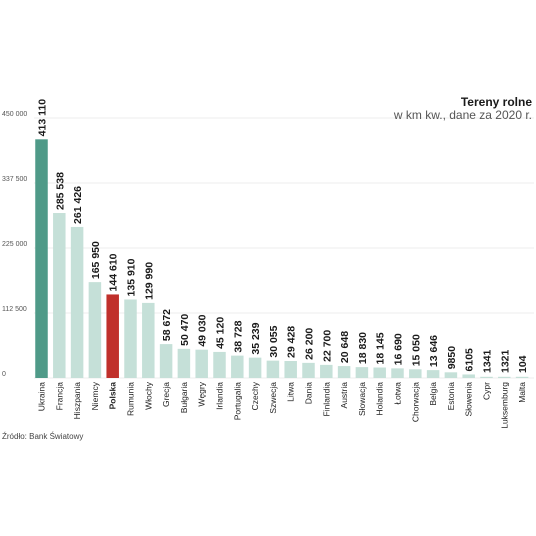 The height and width of the screenshot is (536, 536). Describe the element at coordinates (505, 361) in the screenshot. I see `value-label-26: 1321` at that location.